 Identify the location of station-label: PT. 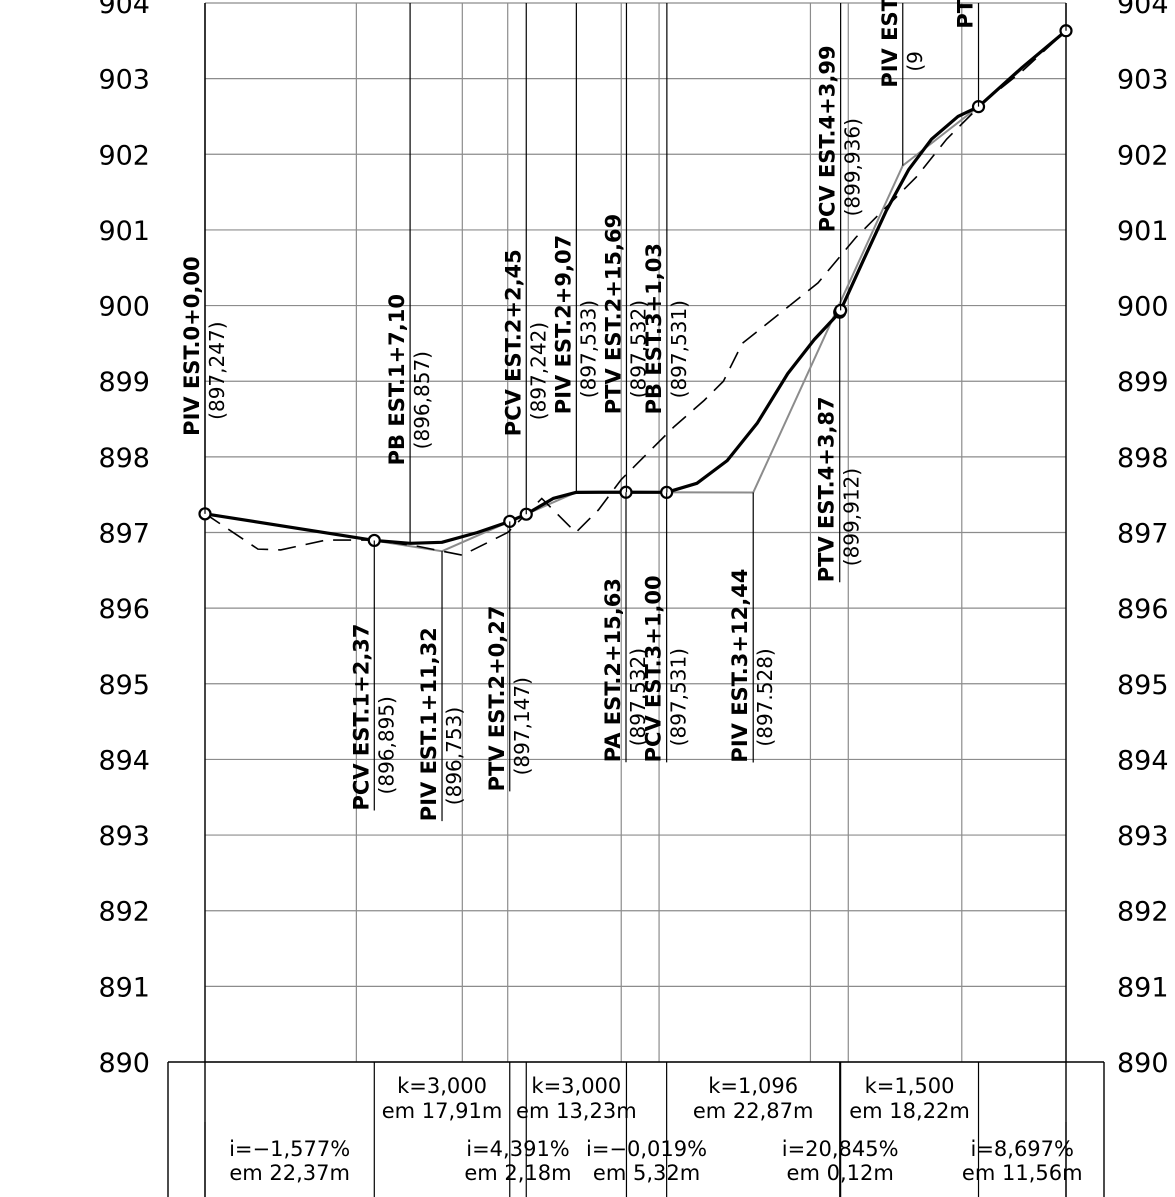
(966, 14).